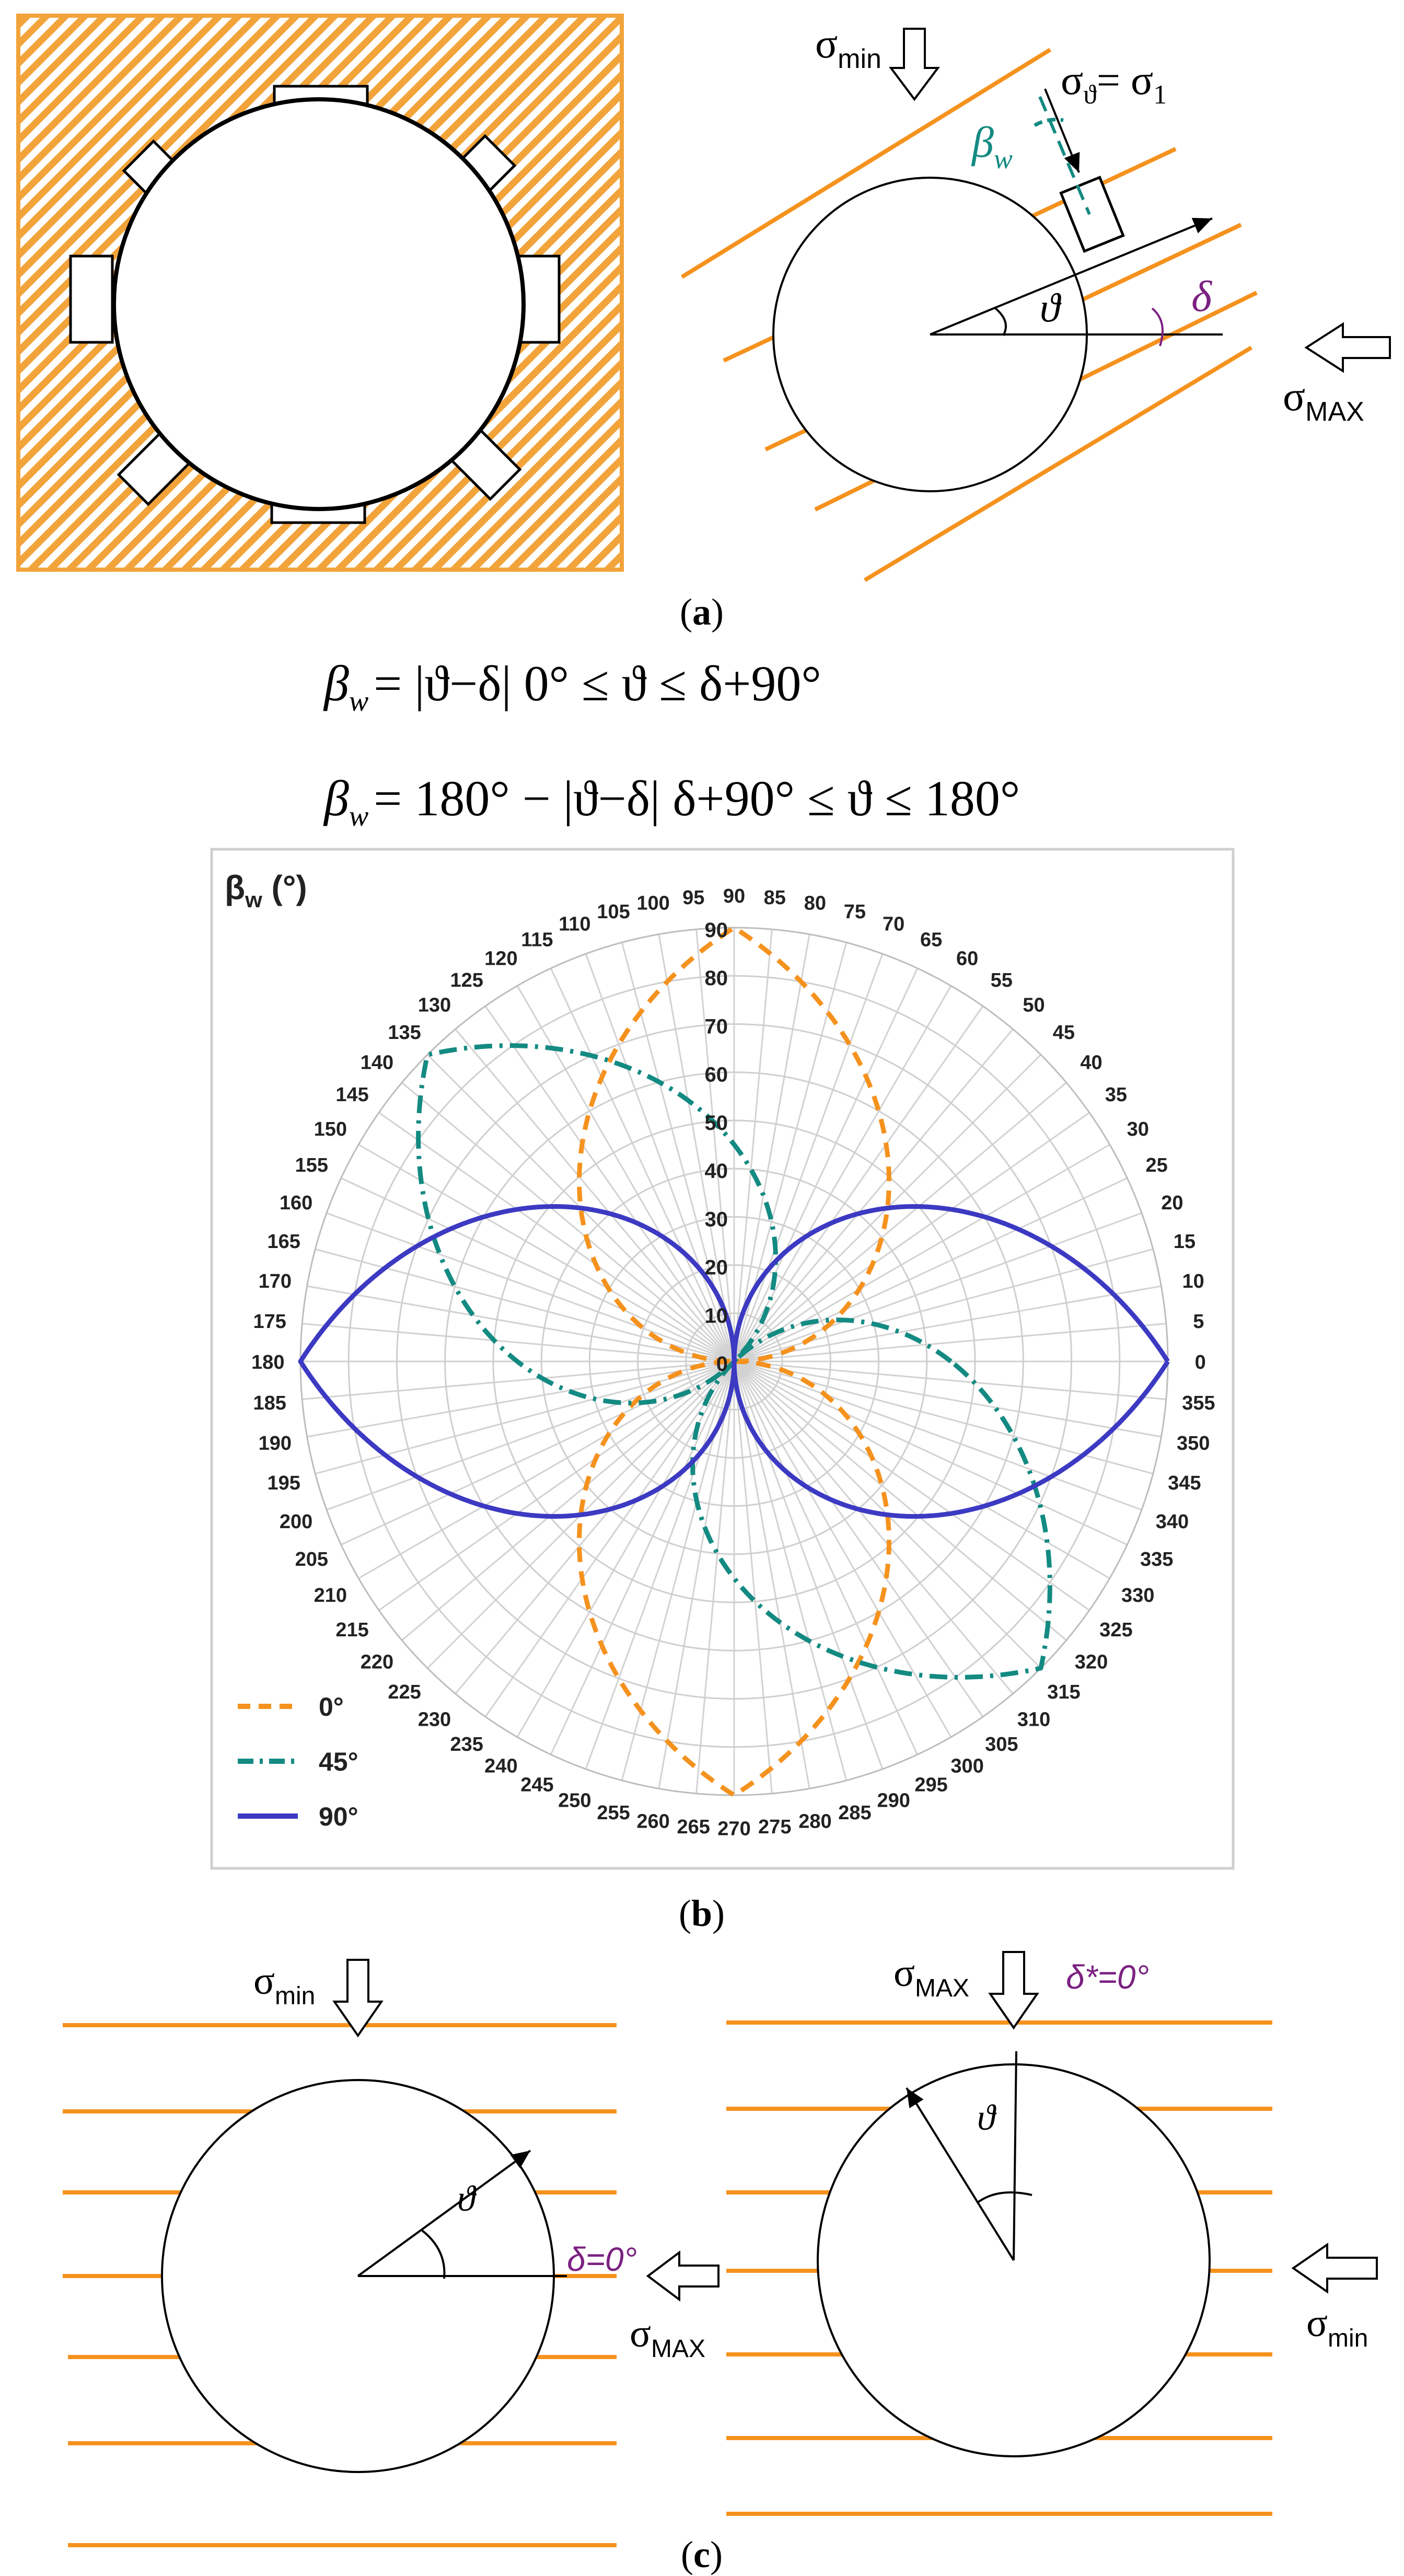 This screenshot has height=2576, width=1404. I want to click on angular-tick-label: 285, so click(855, 1813).